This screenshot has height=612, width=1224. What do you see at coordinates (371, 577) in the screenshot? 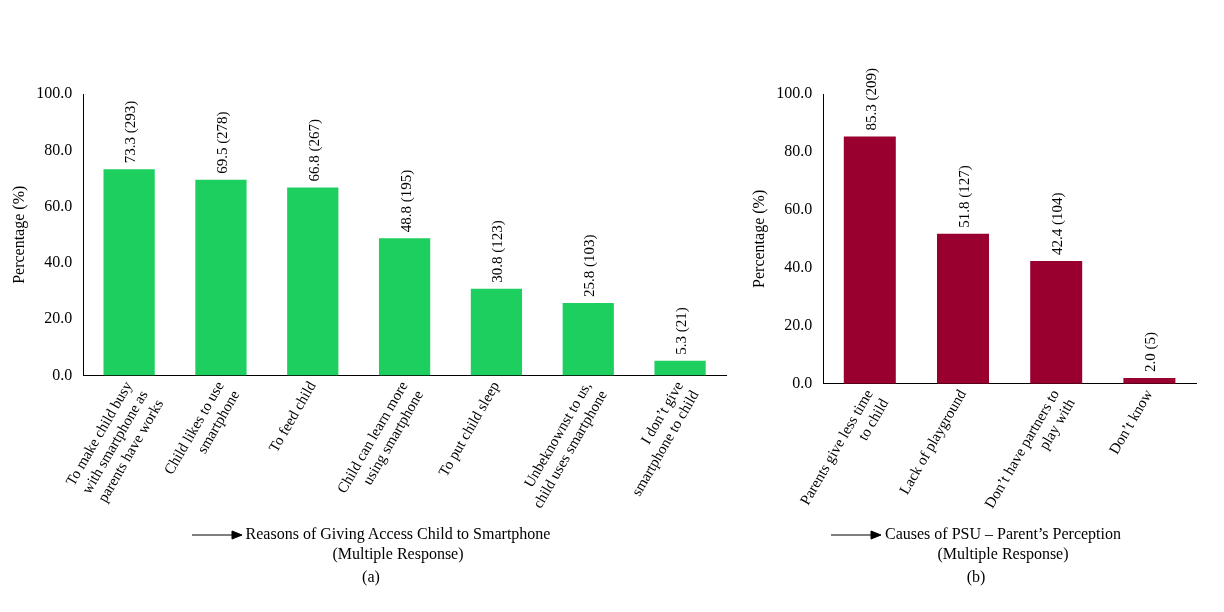
I see `text: (a)` at bounding box center [371, 577].